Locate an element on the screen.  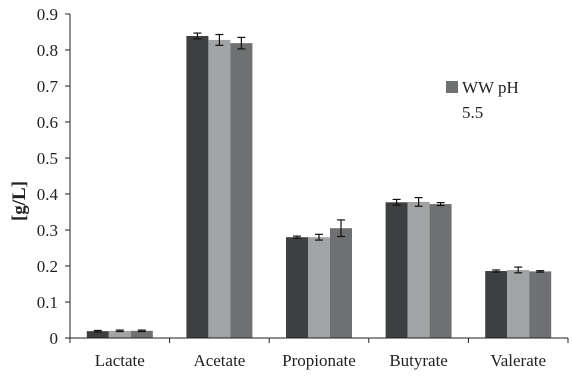
x-tick-label: Propionate is located at coordinates (319, 360).